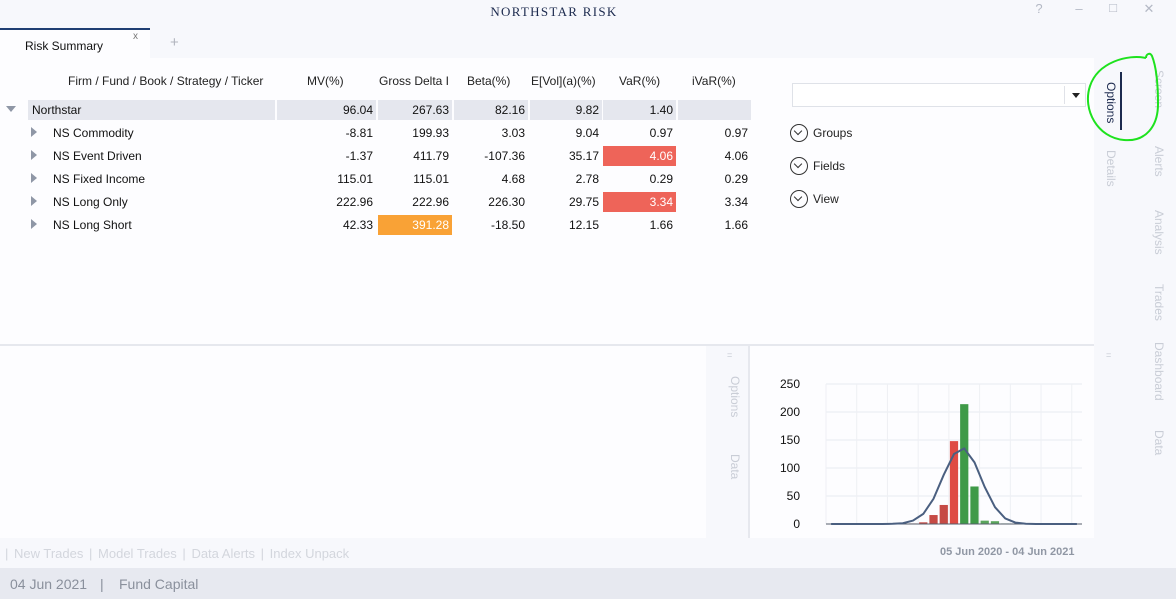 This screenshot has height=599, width=1176. What do you see at coordinates (566, 110) in the screenshot?
I see `cell-evol: 9.82` at bounding box center [566, 110].